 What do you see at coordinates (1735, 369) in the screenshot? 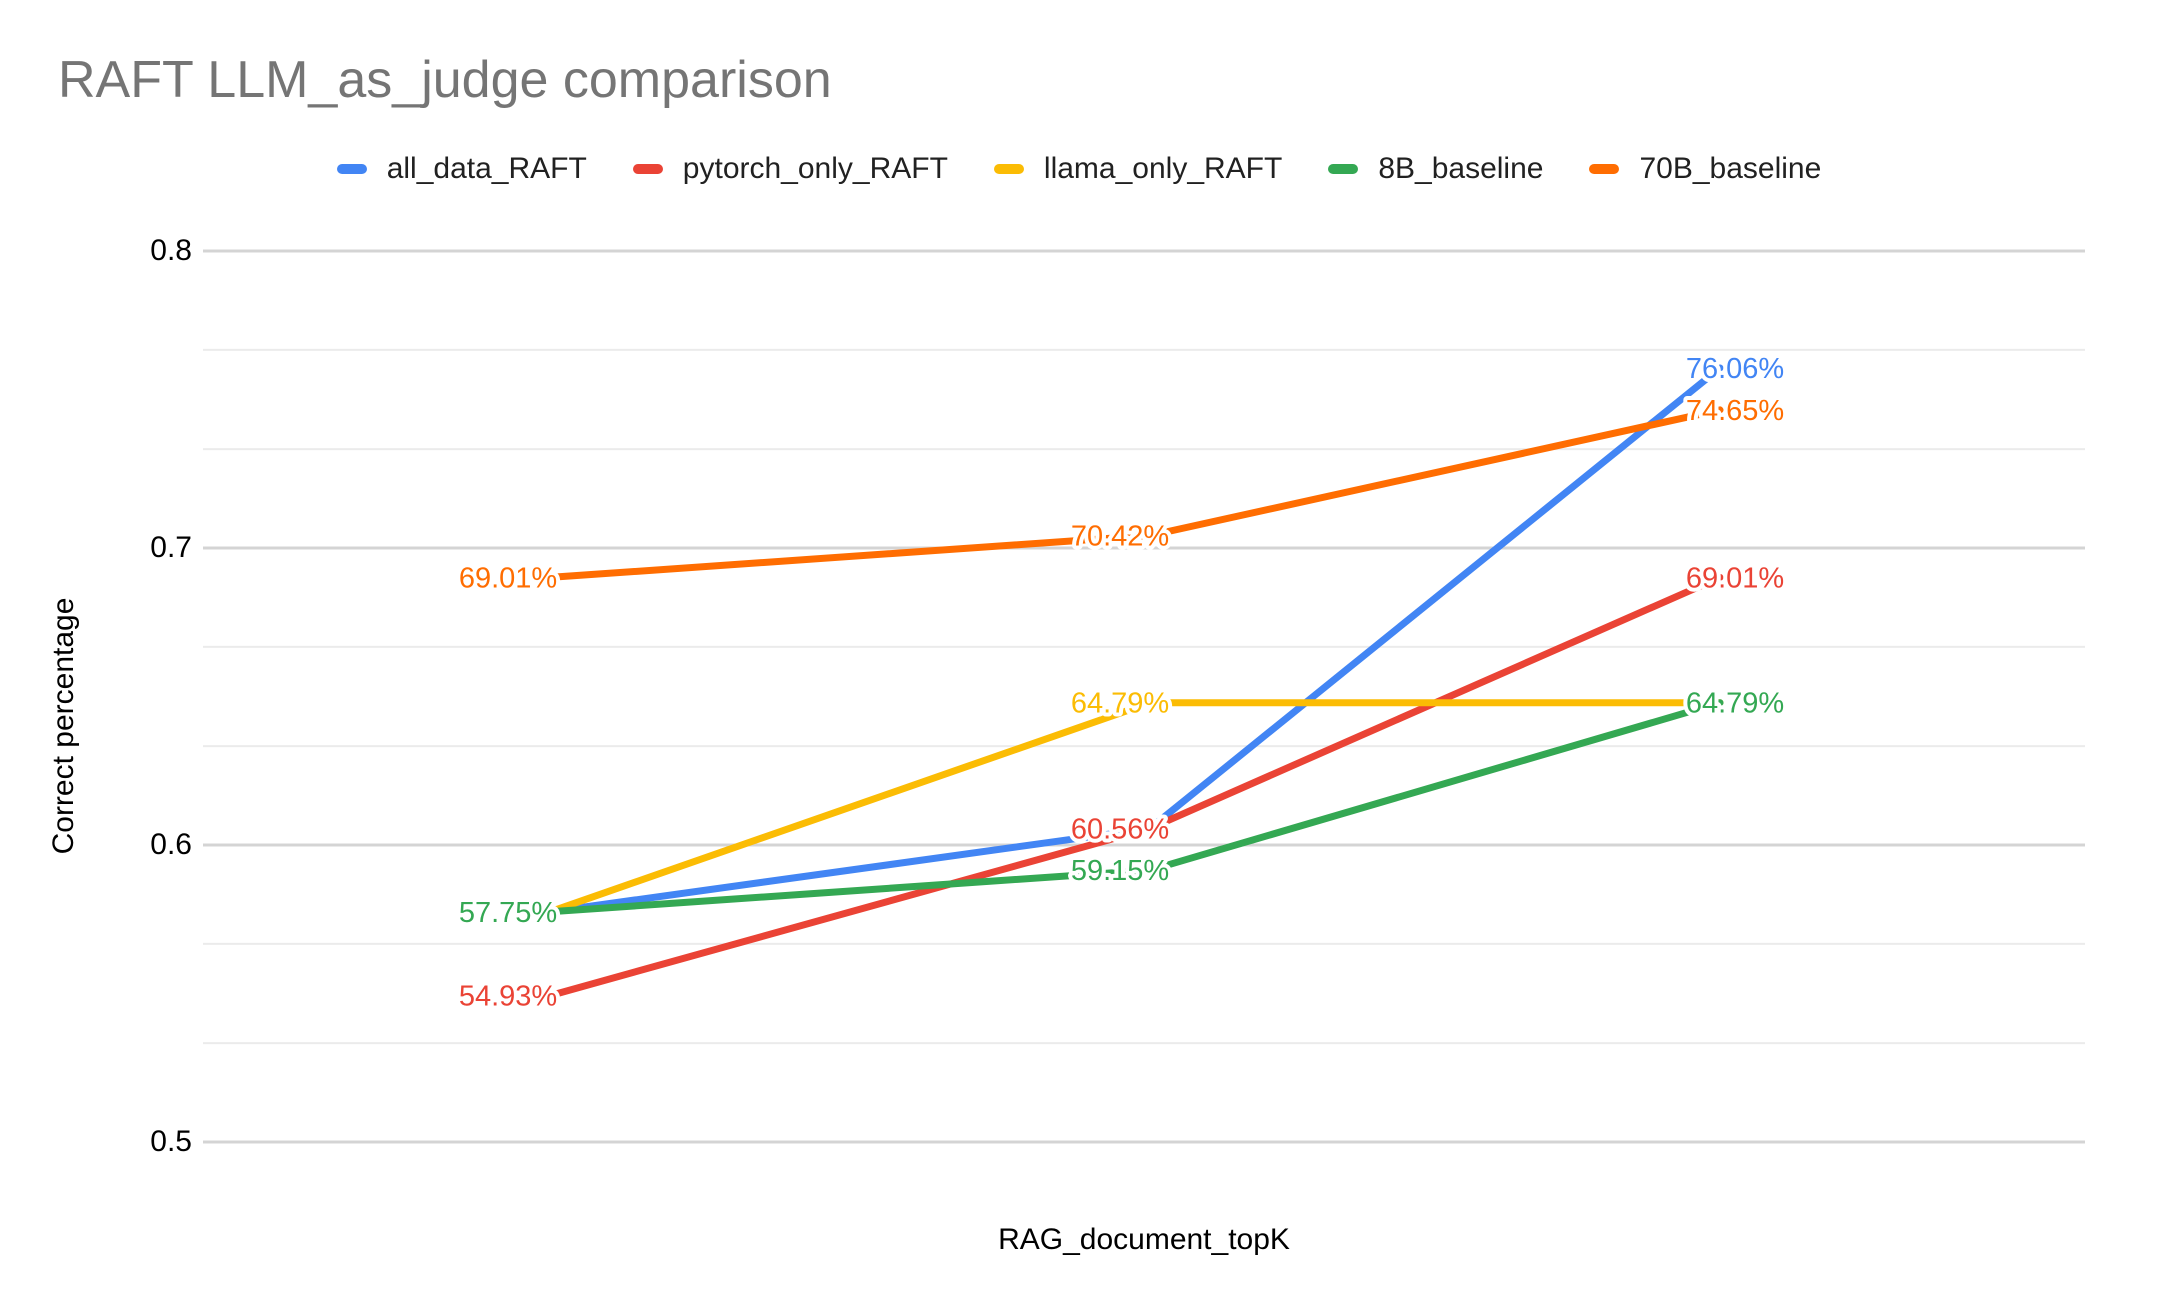
I see `point-label-all_data_RAFT-2: 76.06%` at bounding box center [1735, 369].